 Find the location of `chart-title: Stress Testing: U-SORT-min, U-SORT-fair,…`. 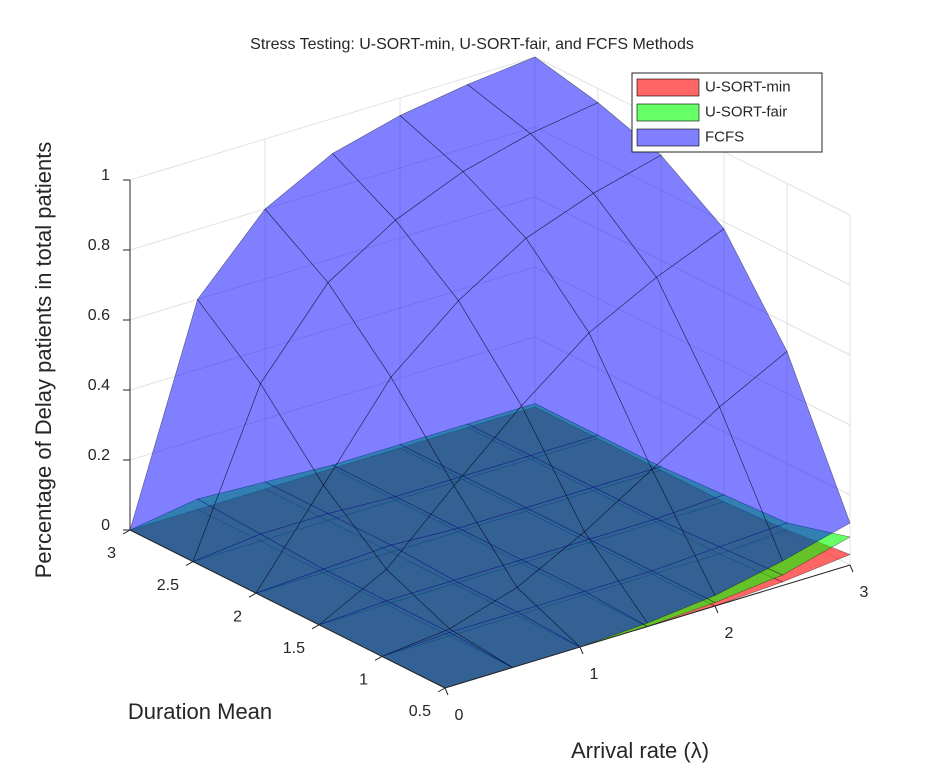

chart-title: Stress Testing: U-SORT-min, U-SORT-fair,… is located at coordinates (472, 44).